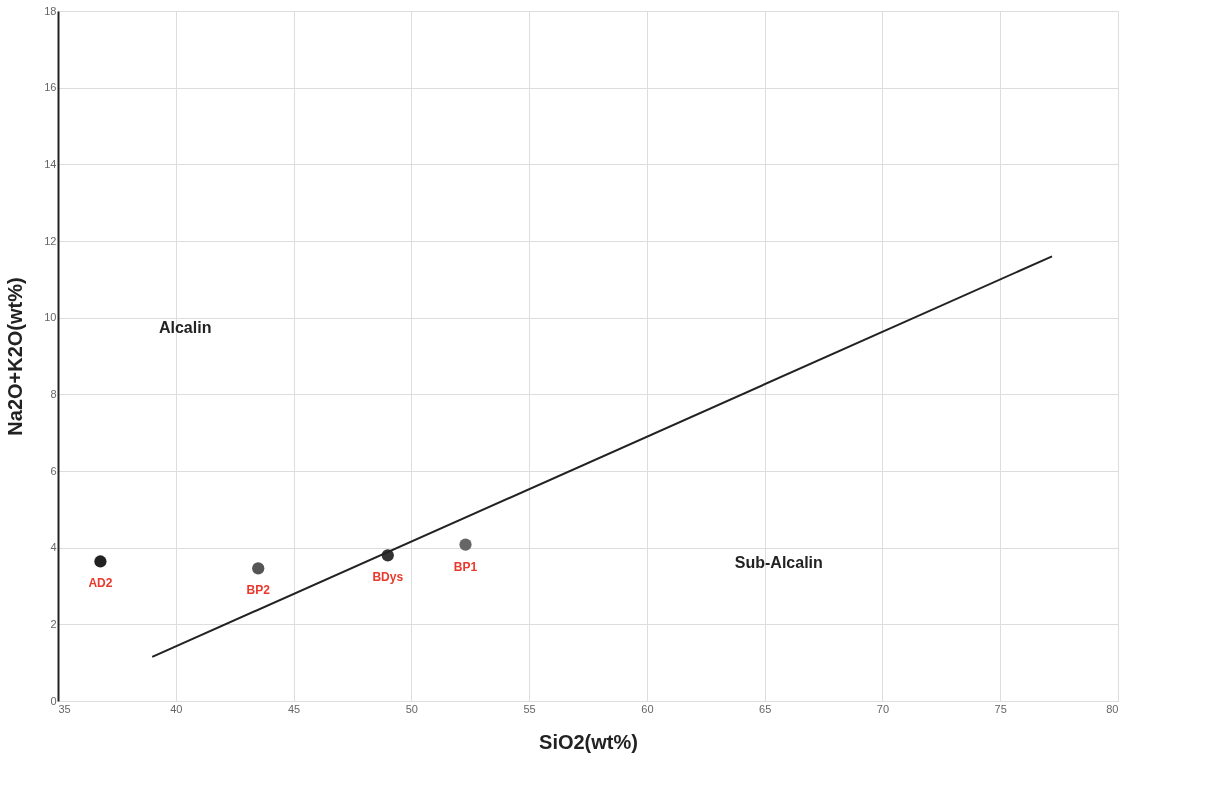 The width and height of the screenshot is (1212, 811). Describe the element at coordinates (53, 393) in the screenshot. I see `y-tick-label: 8` at that location.